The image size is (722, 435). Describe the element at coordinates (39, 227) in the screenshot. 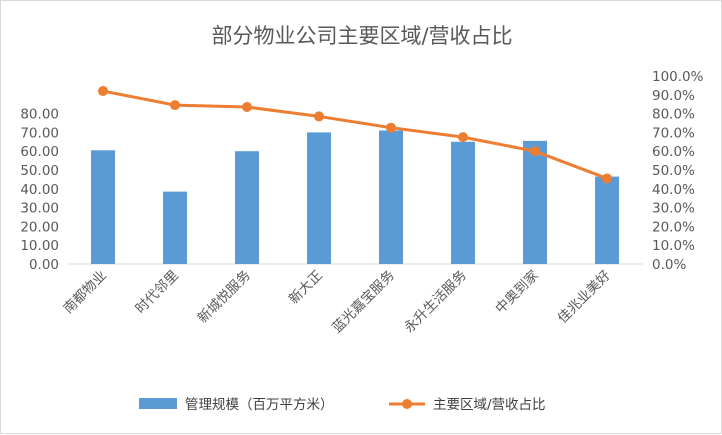

I see `left-tick-label: 20.00` at that location.